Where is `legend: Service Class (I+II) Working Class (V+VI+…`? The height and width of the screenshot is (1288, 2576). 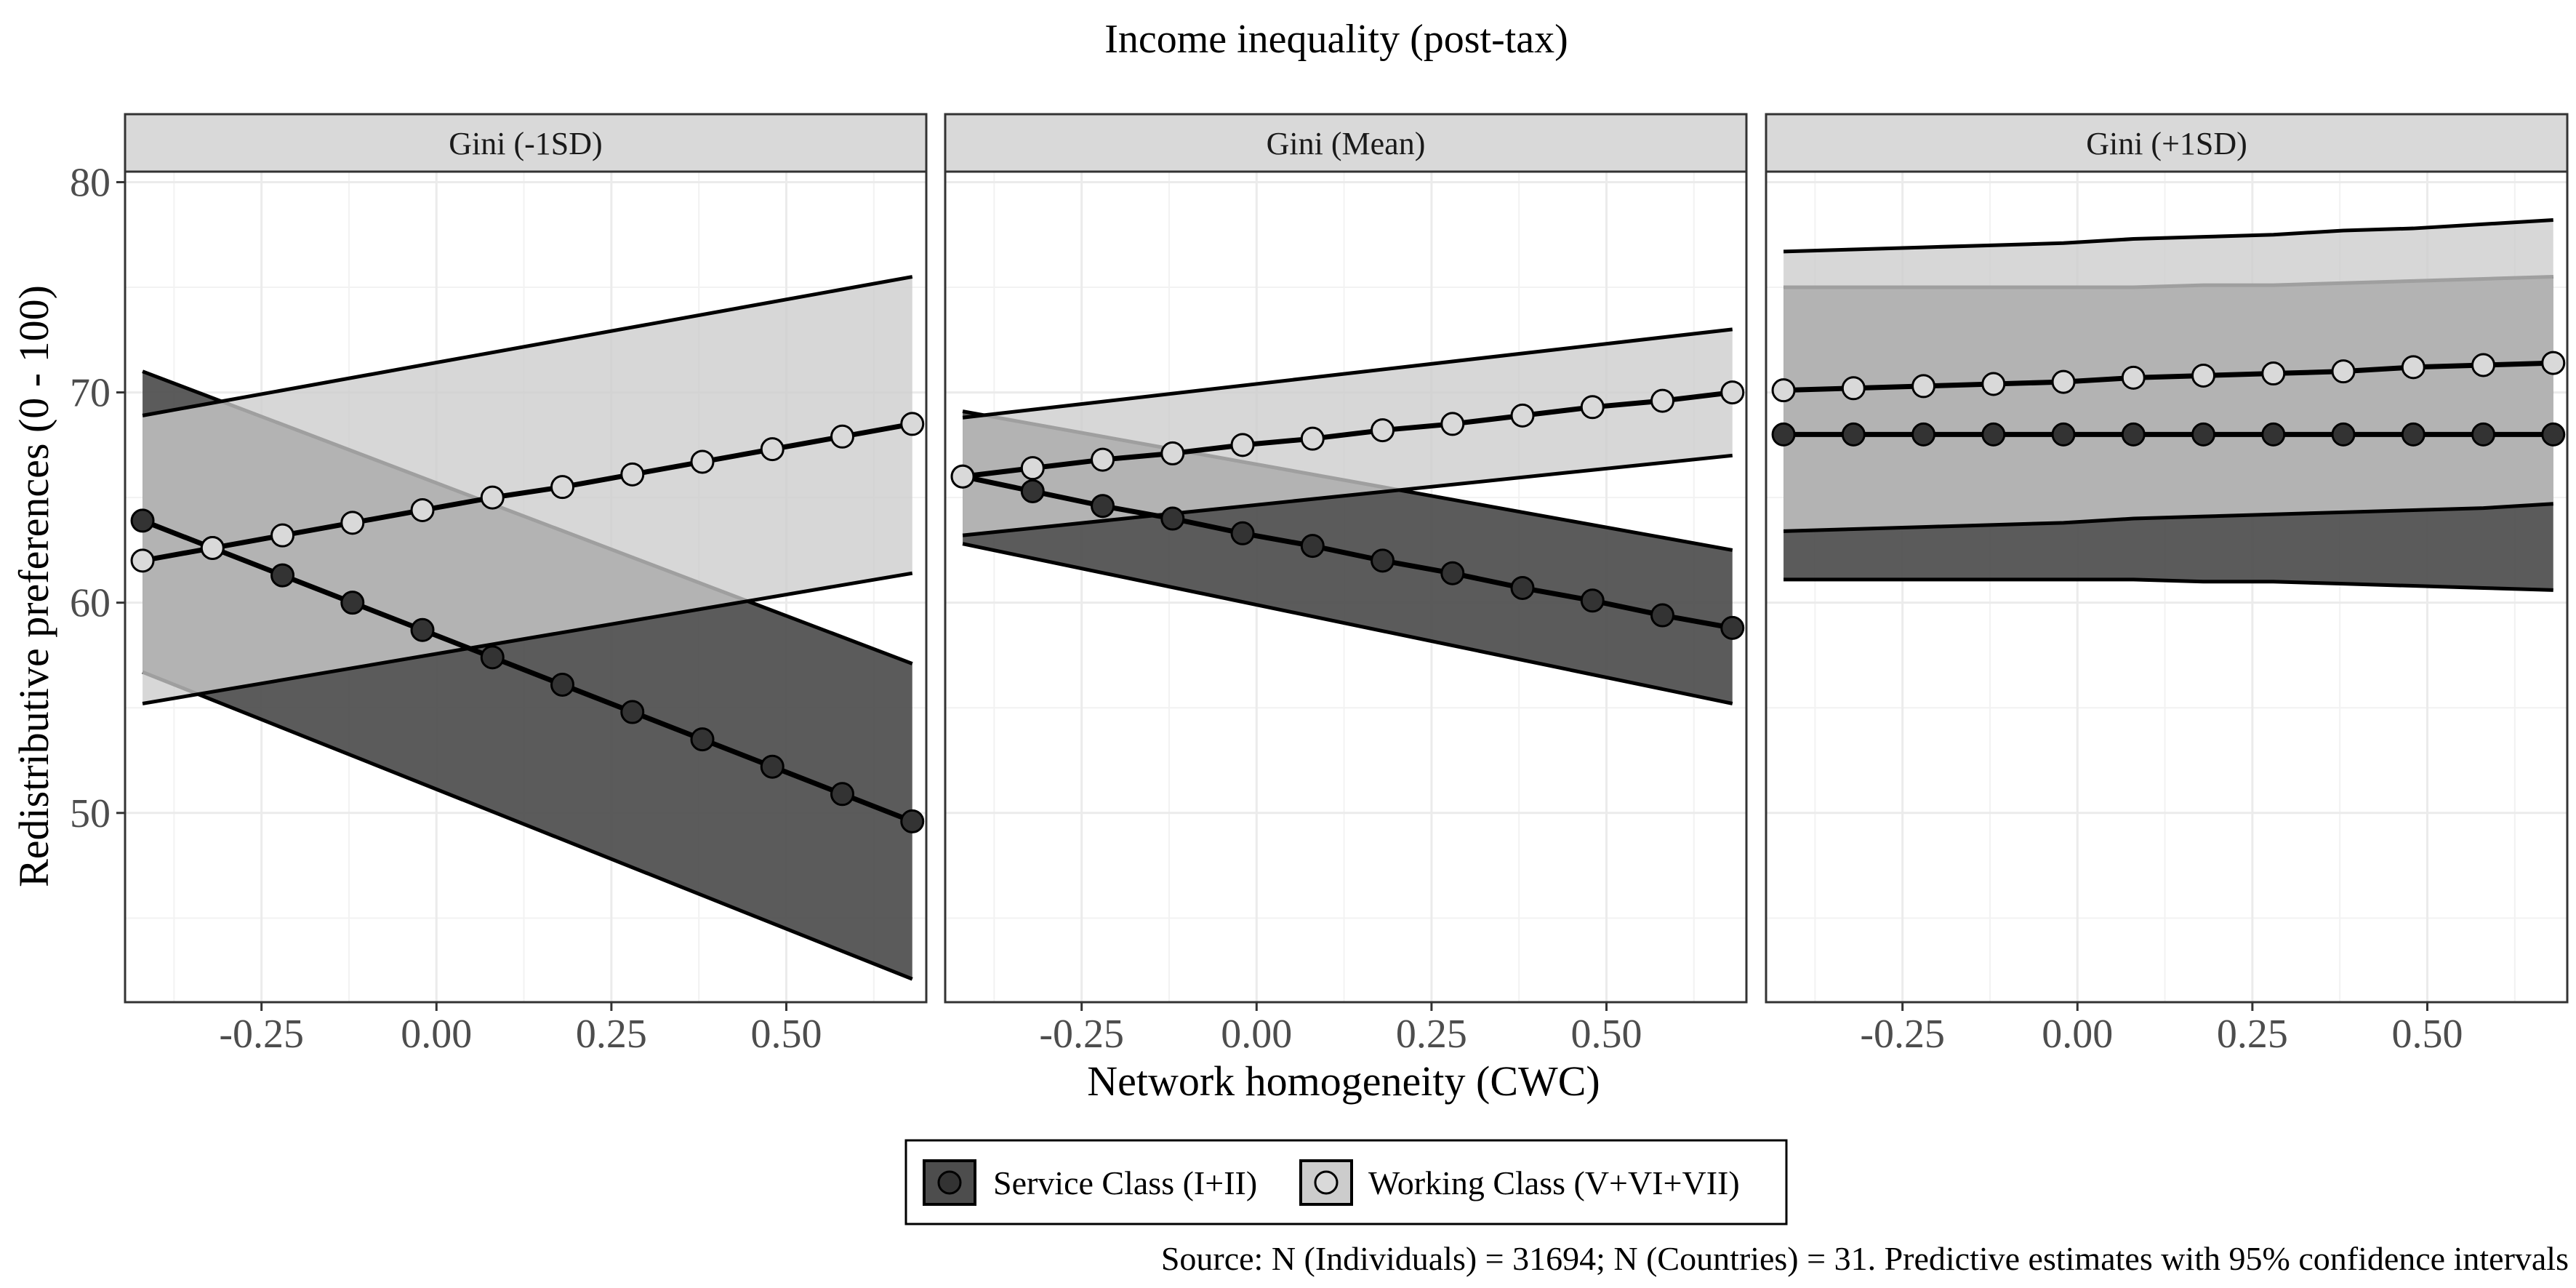 legend: Service Class (I+II) Working Class (V+VI+… is located at coordinates (1346, 1182).